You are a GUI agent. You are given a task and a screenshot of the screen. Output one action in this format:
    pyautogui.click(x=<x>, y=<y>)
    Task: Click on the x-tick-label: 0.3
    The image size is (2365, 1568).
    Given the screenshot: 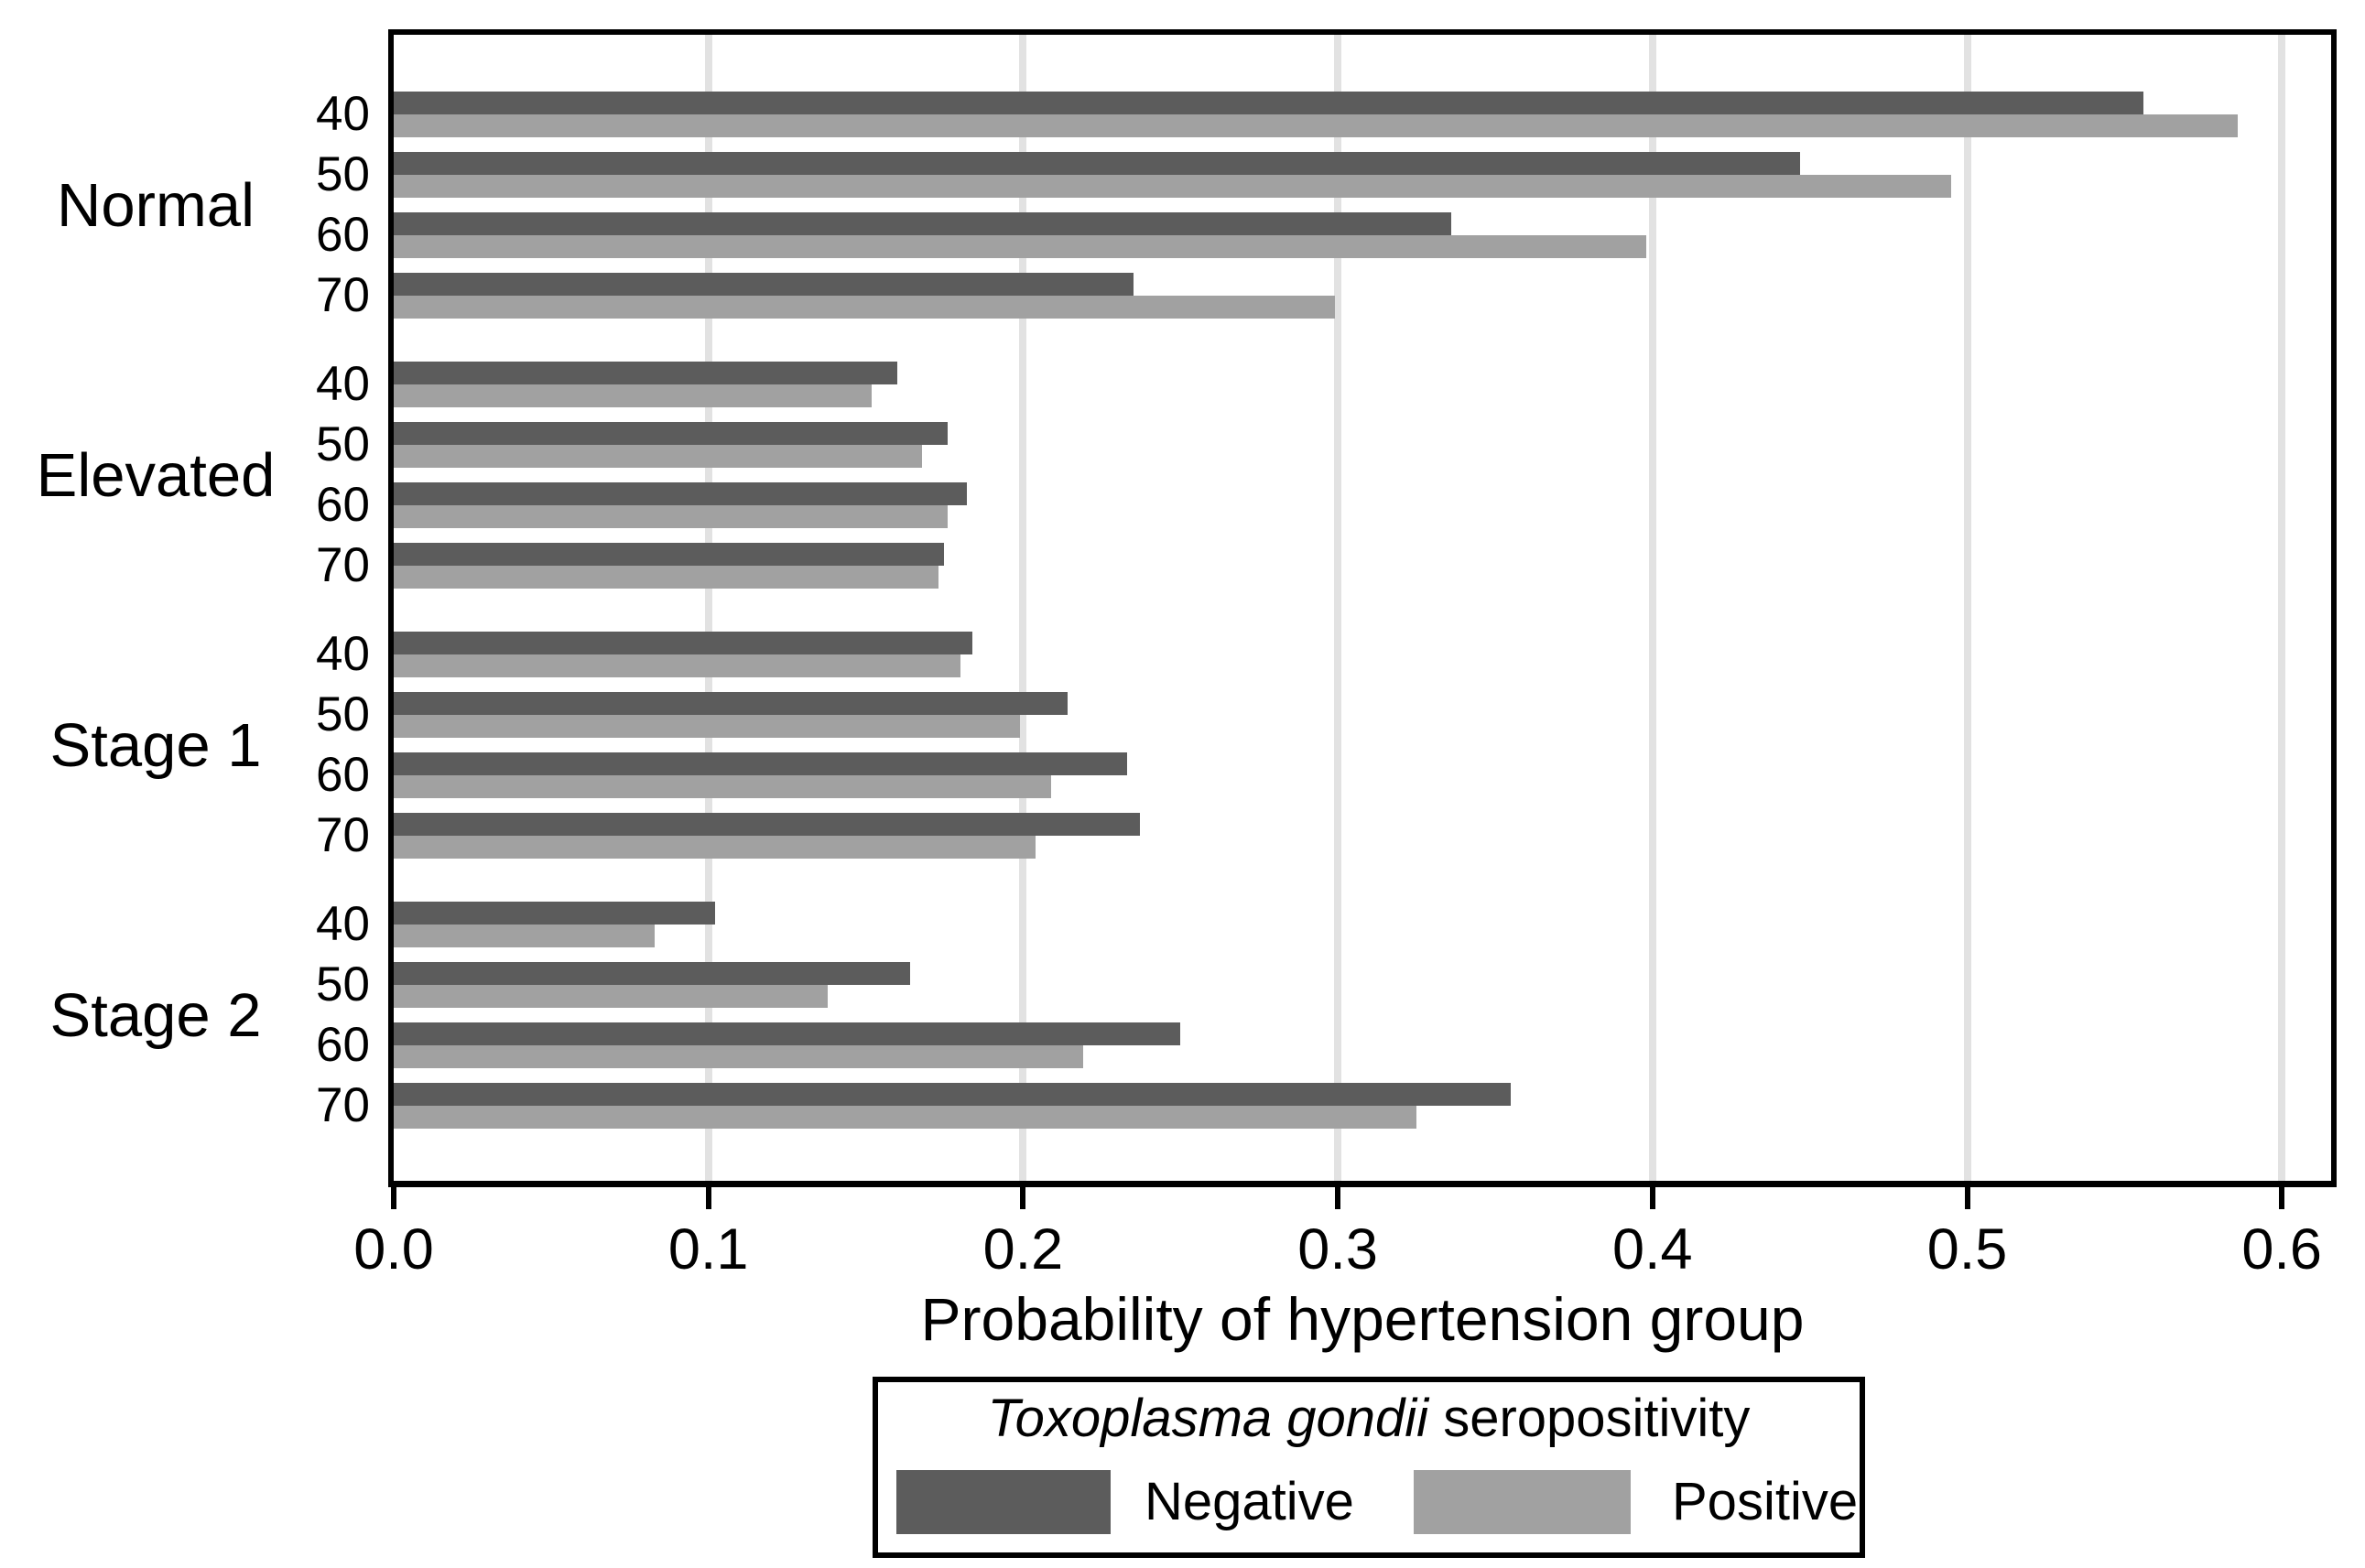 What is the action you would take?
    pyautogui.click(x=1337, y=1249)
    